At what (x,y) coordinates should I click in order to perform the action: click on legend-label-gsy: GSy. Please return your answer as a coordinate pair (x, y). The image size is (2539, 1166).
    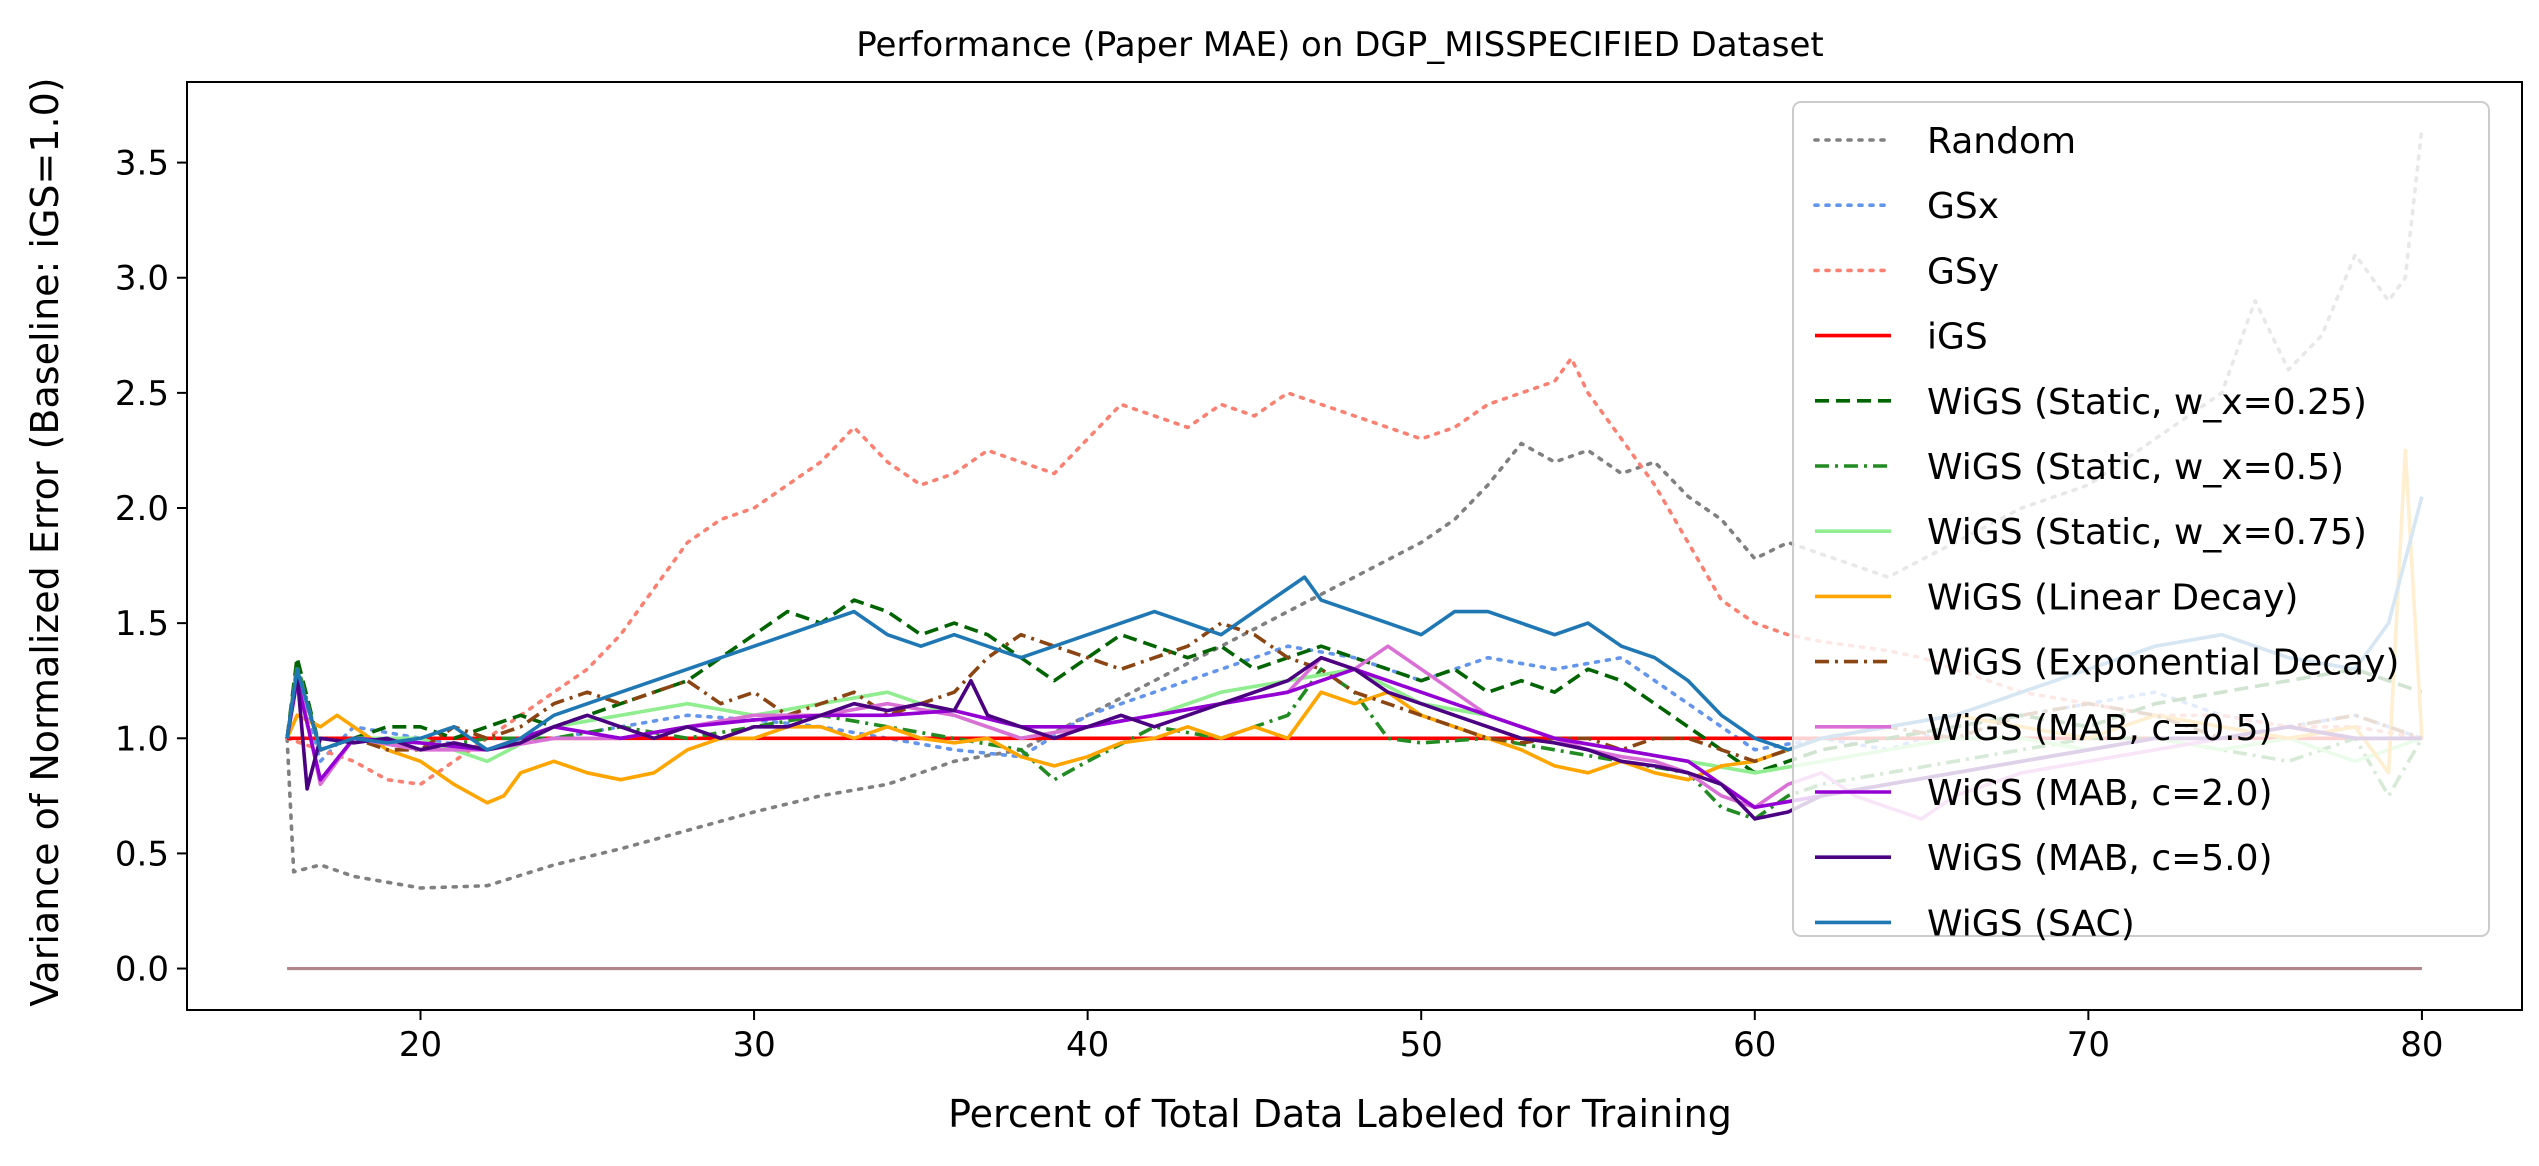
    Looking at the image, I should click on (1963, 271).